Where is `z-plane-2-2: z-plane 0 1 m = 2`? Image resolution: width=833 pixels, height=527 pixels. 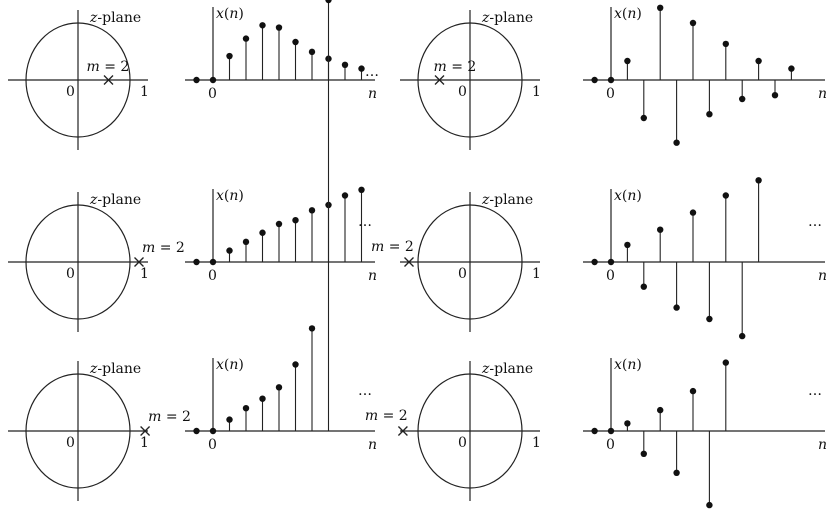 z-plane-2-2: z-plane 0 1 m = 2 is located at coordinates (456, 262).